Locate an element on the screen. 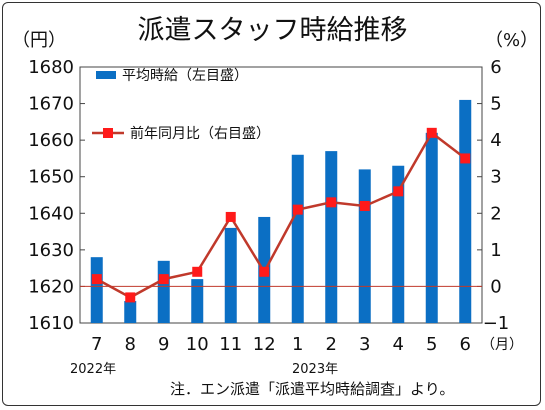  x-axis-unit: （月） is located at coordinates (502, 345).